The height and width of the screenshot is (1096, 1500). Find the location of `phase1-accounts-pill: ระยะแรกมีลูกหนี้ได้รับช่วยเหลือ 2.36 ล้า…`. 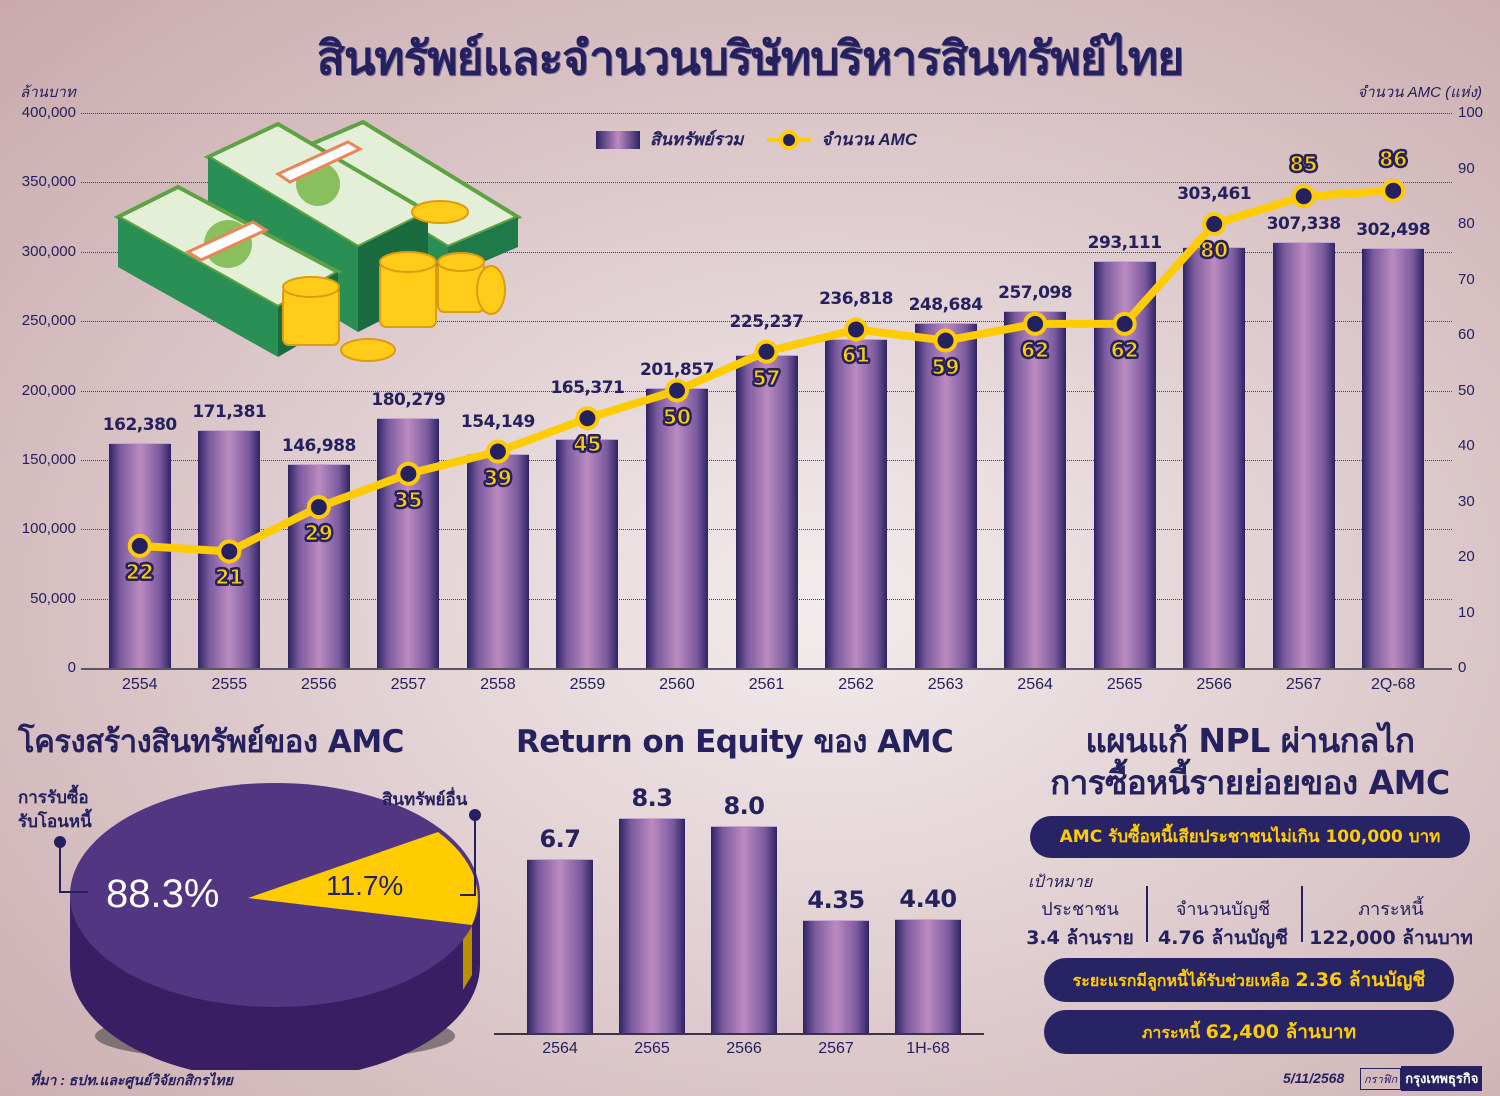

phase1-accounts-pill: ระยะแรกมีลูกหนี้ได้รับช่วยเหลือ 2.36 ล้า… is located at coordinates (1249, 980).